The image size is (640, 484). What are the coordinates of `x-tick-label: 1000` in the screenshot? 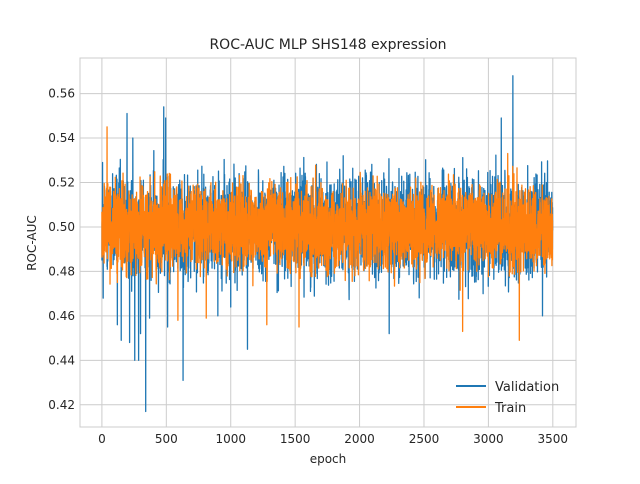 It's located at (230, 439).